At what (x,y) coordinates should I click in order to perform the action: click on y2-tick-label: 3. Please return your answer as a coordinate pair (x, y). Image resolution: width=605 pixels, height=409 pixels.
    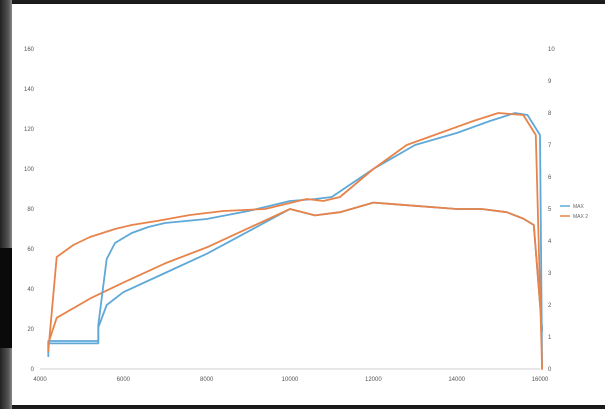
    Looking at the image, I should click on (550, 274).